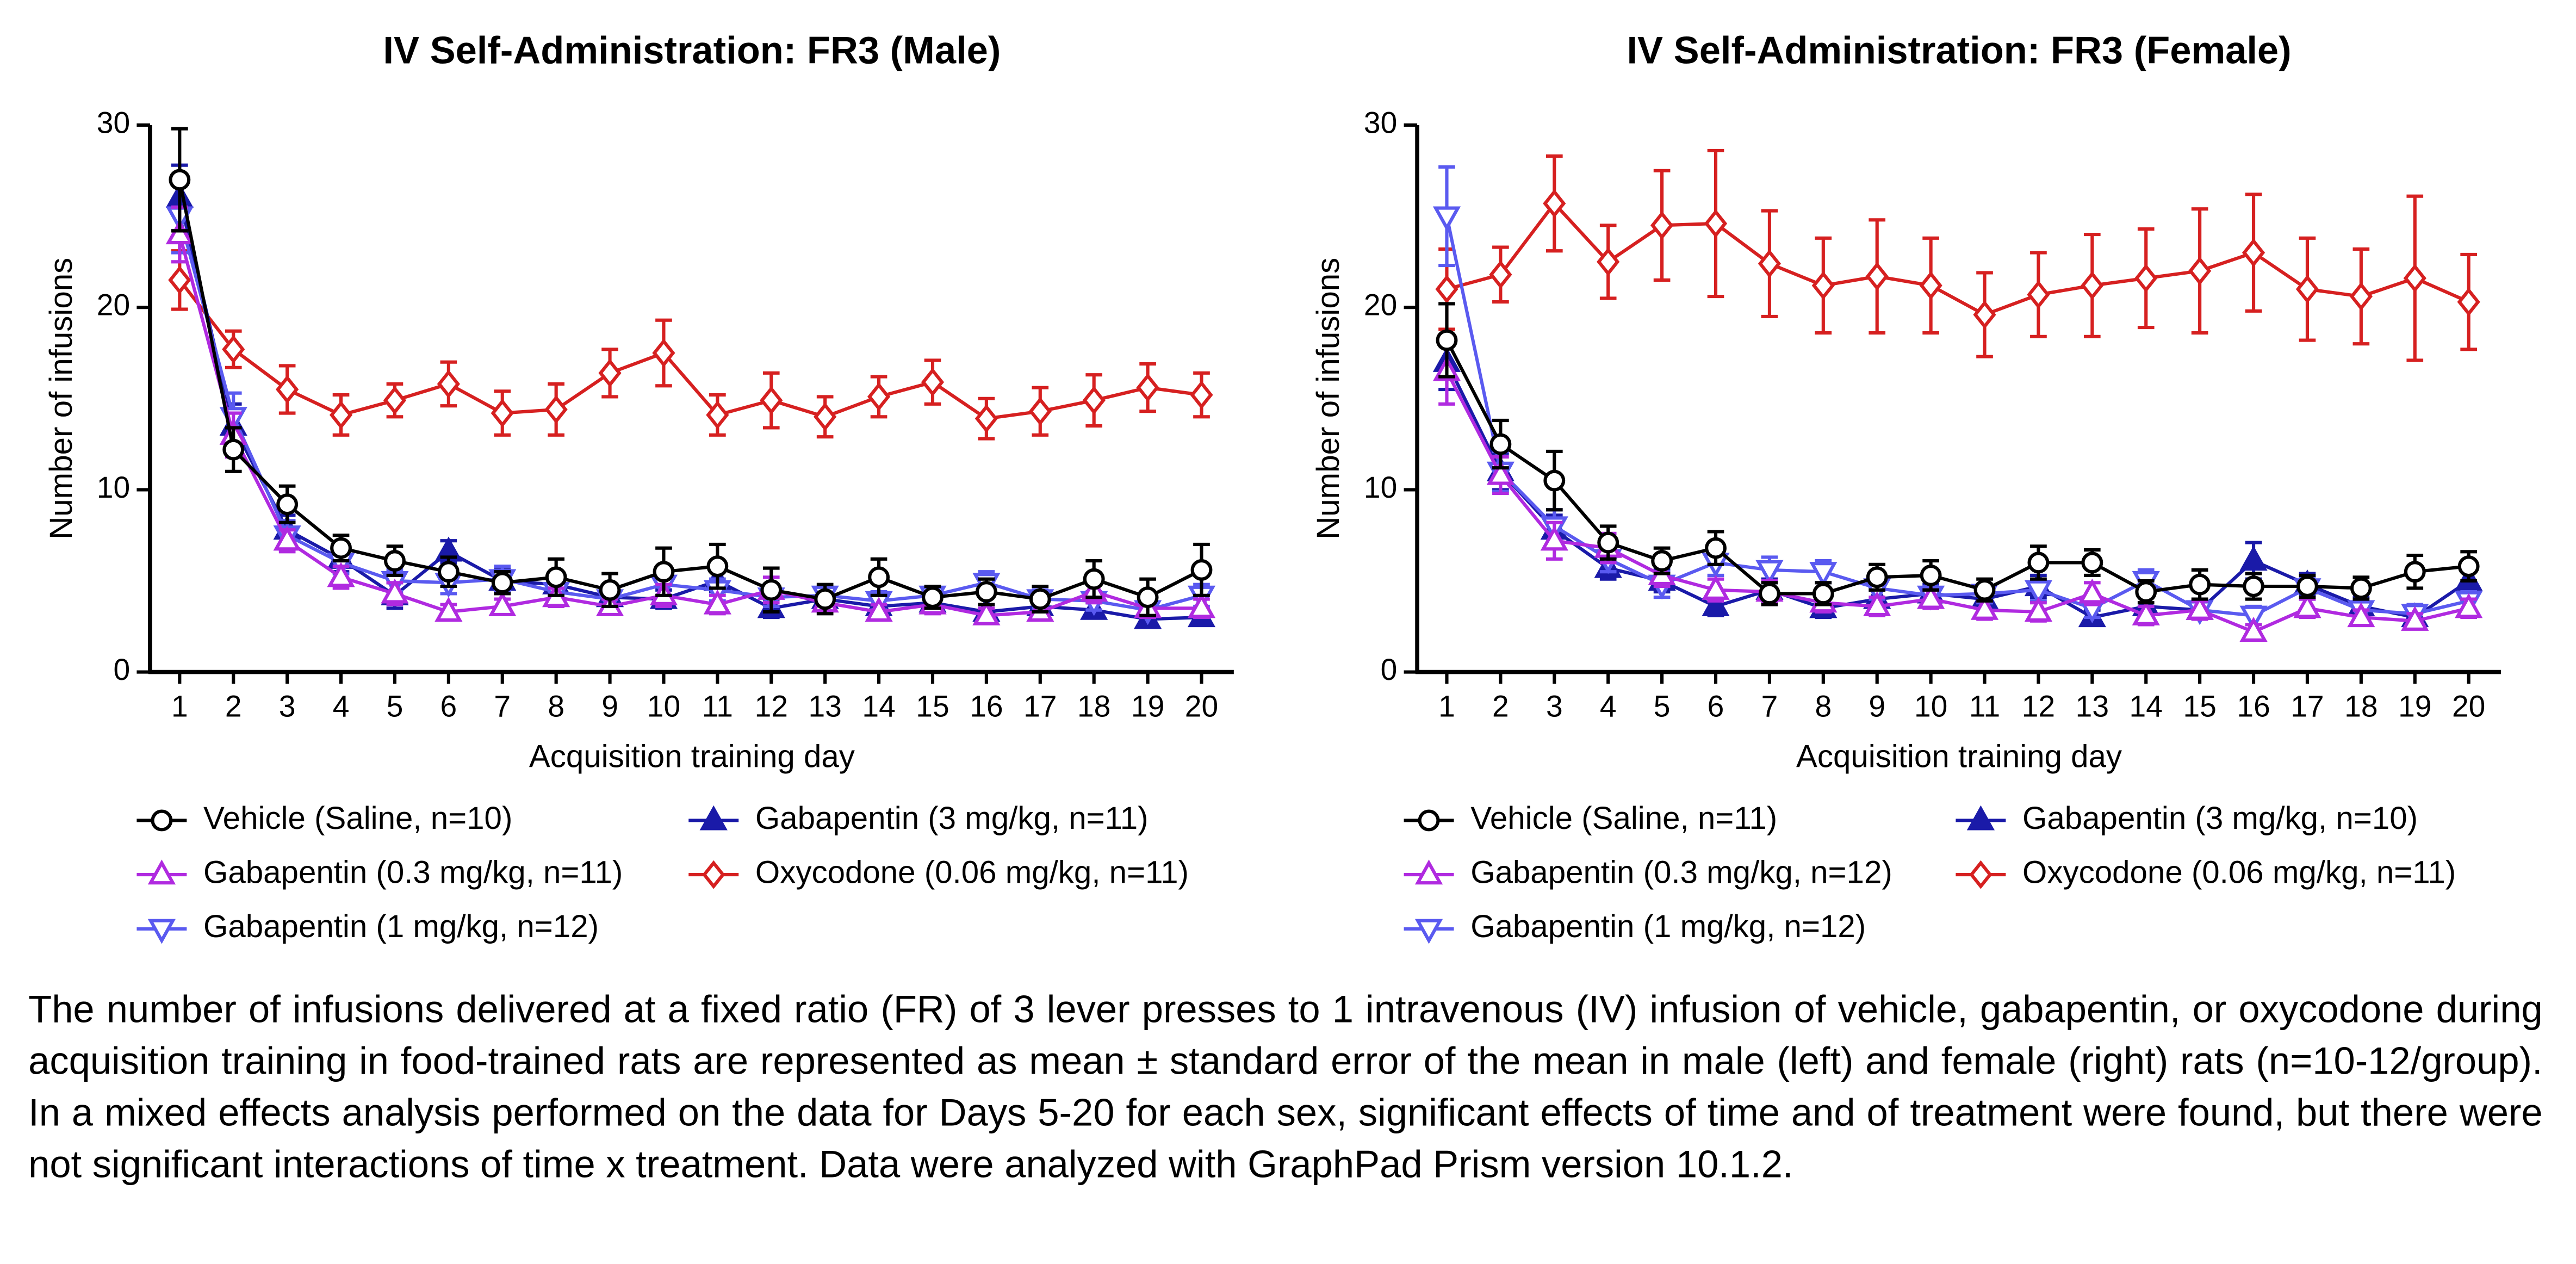 This screenshot has width=2576, height=1264. Describe the element at coordinates (1681, 873) in the screenshot. I see `legend-label: Gabapentin (0.3 mg/kg, n=12)` at that location.